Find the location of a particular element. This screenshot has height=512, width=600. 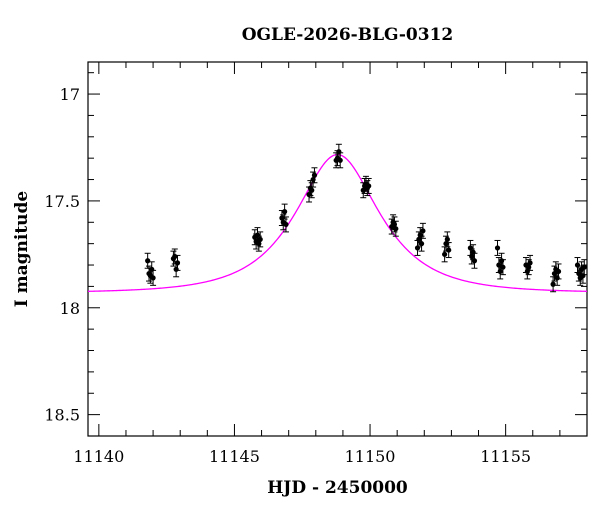

y-tick-label: 17 is located at coordinates (70, 94).